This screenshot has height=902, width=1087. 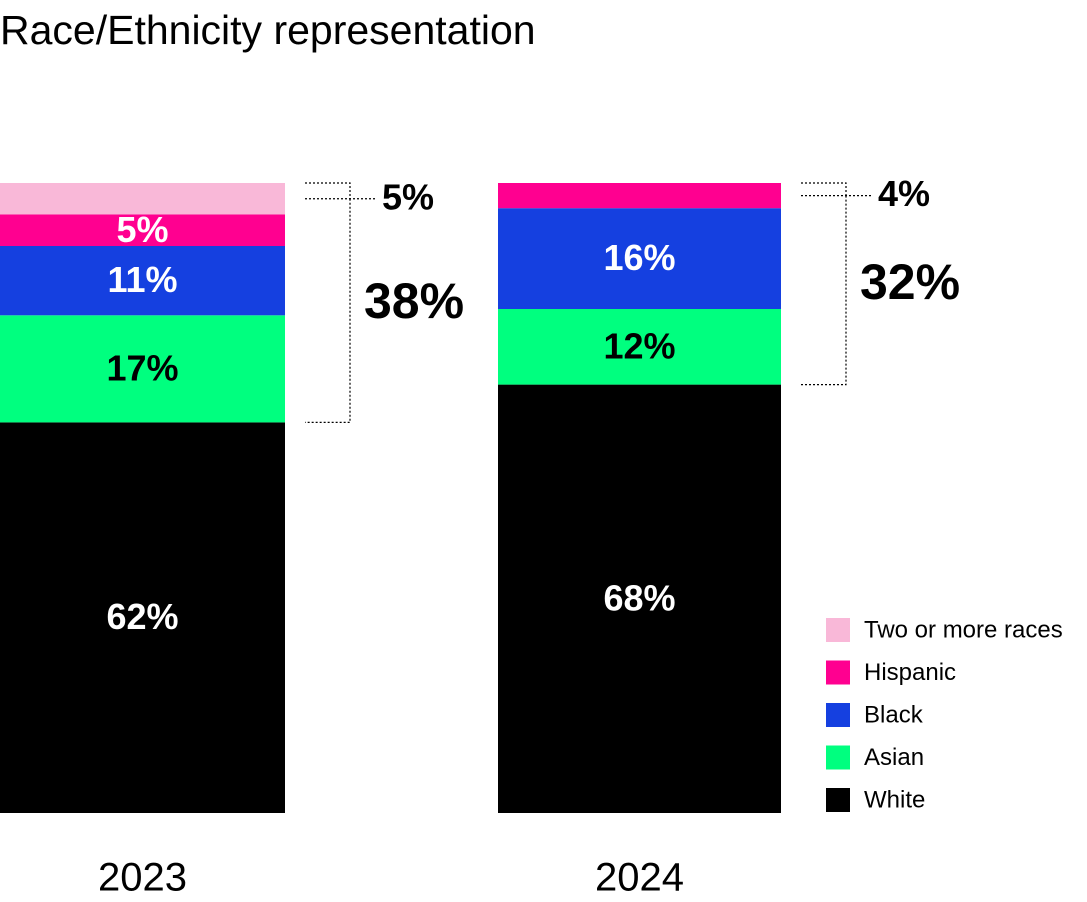 What do you see at coordinates (963, 629) in the screenshot?
I see `legend-label: Two or more races` at bounding box center [963, 629].